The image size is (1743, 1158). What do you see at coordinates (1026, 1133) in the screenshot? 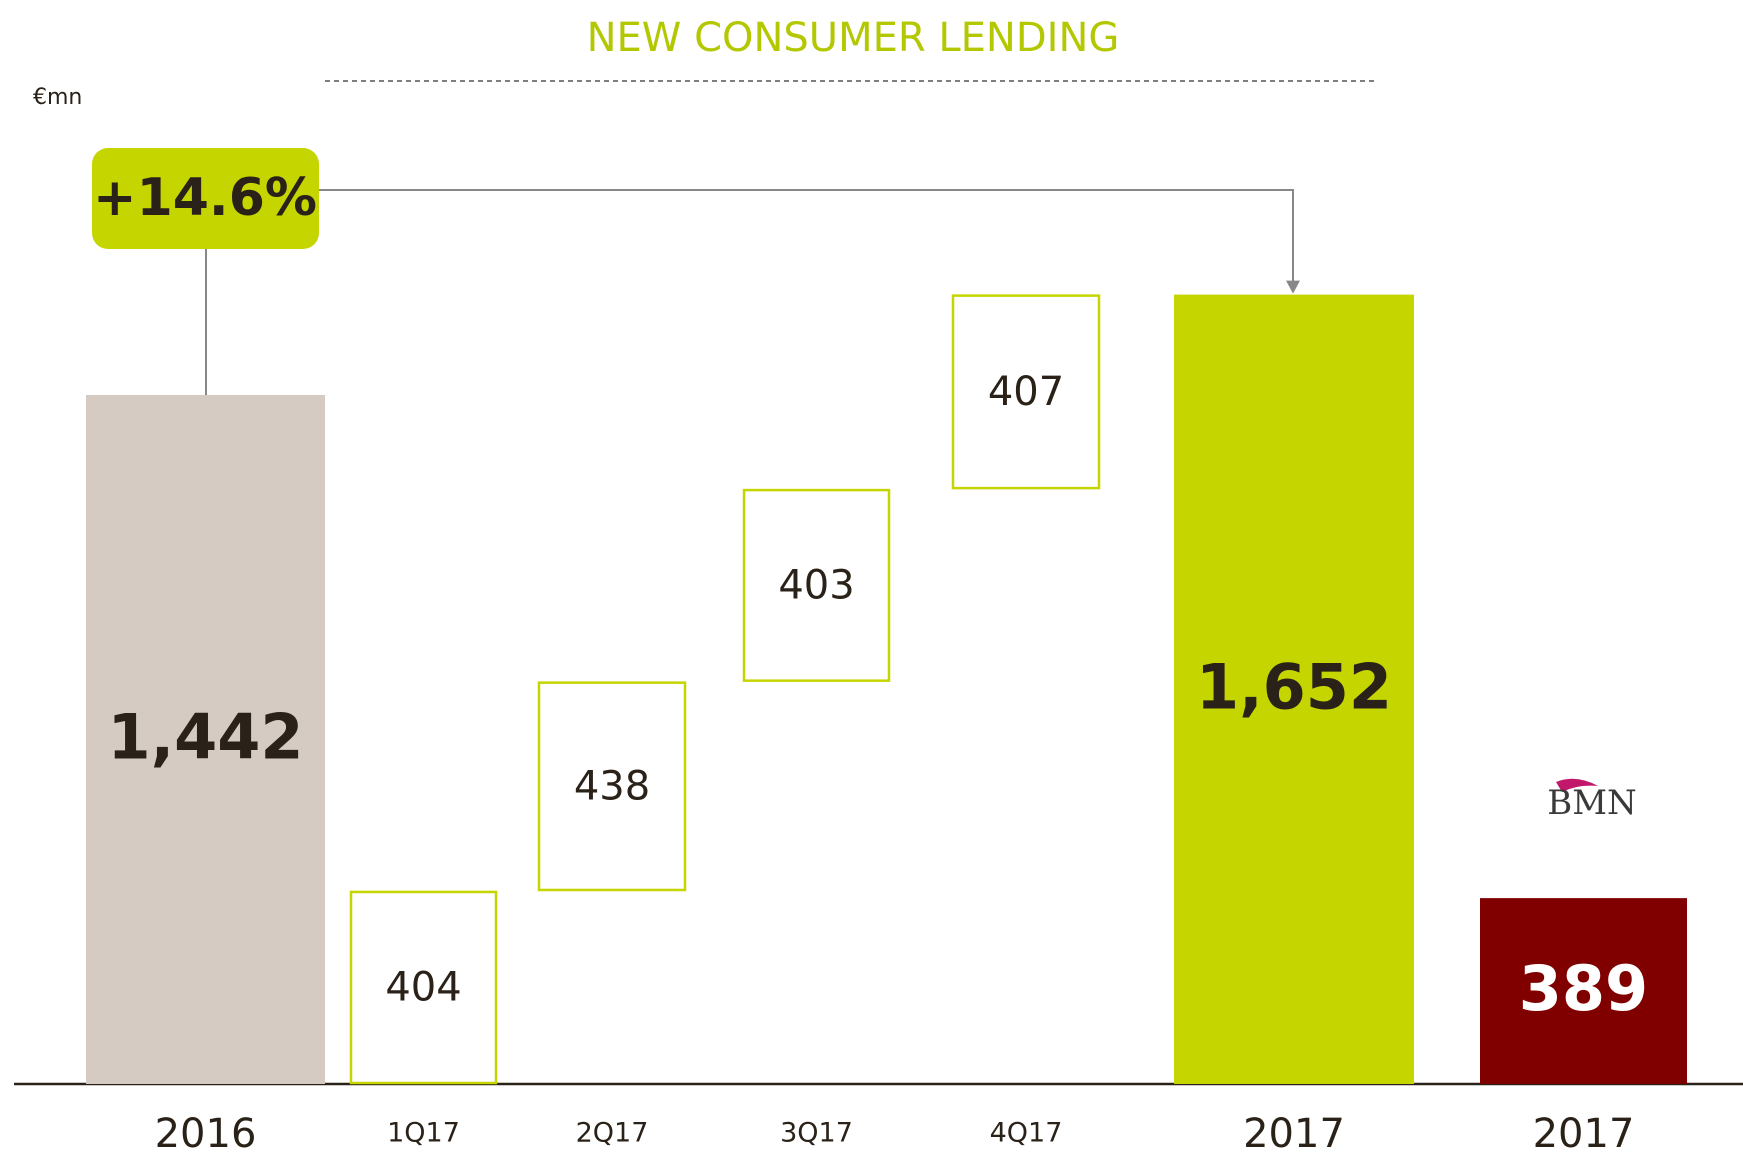
I see `x-tick-label: 4Q17` at bounding box center [1026, 1133].